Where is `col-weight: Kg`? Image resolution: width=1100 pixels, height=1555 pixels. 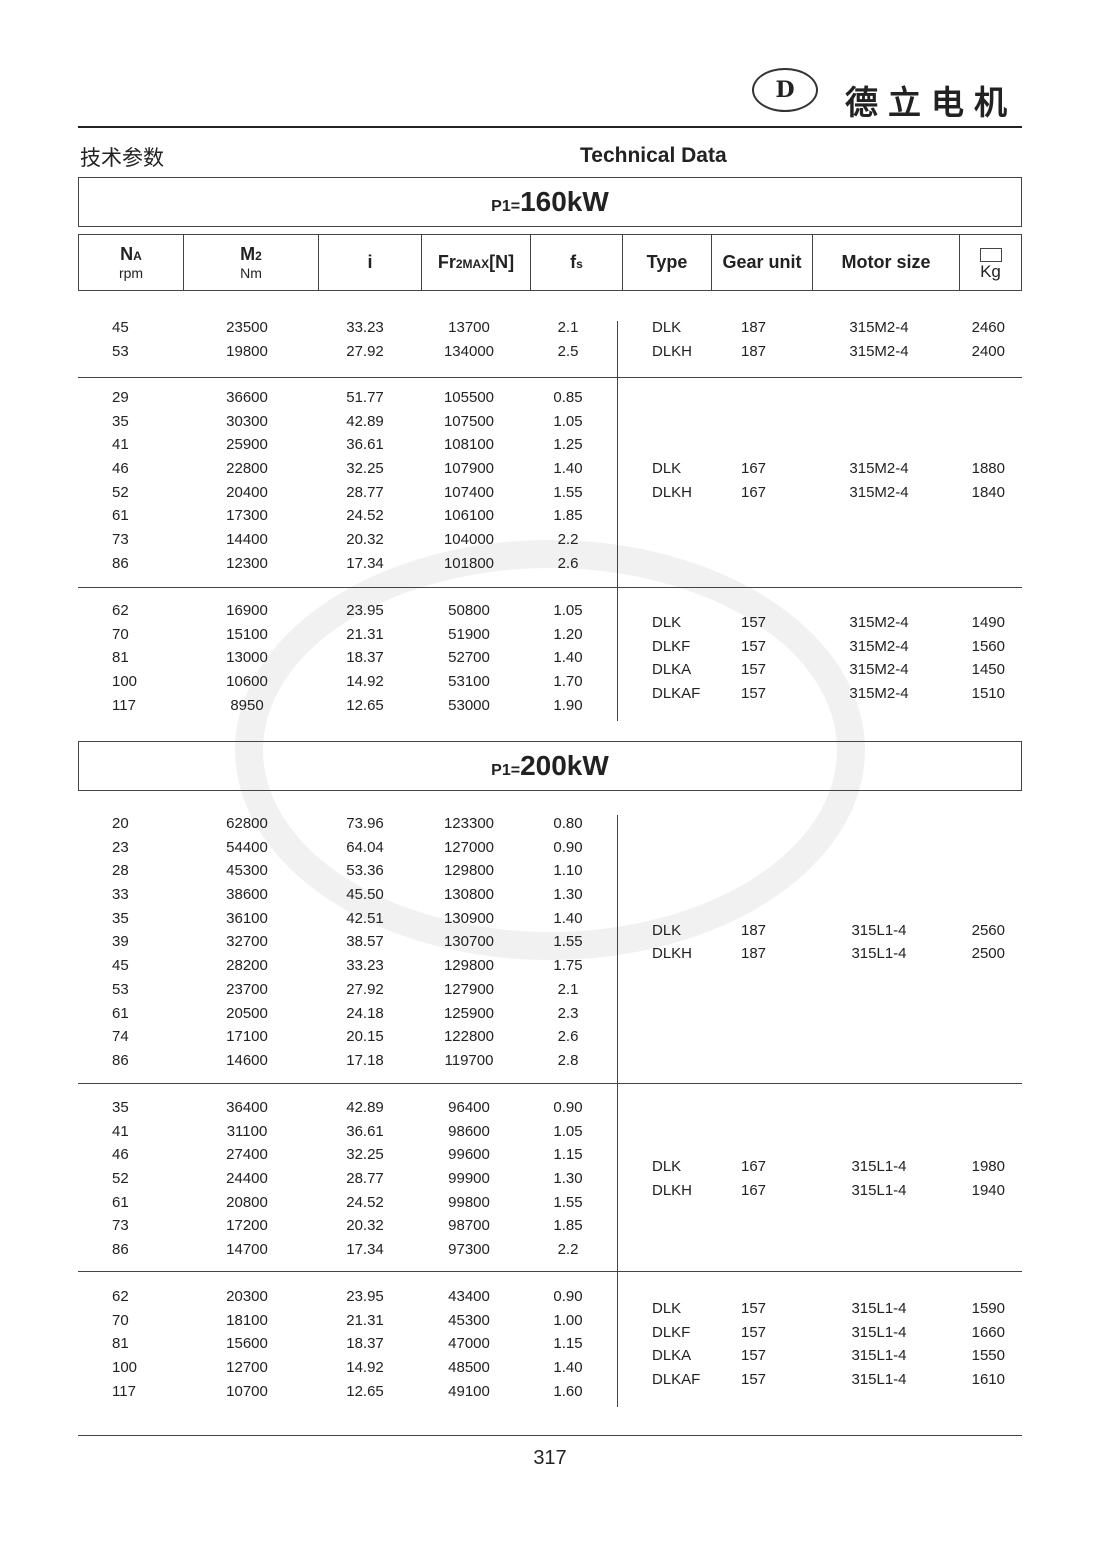
col-weight: Kg is located at coordinates (990, 262).